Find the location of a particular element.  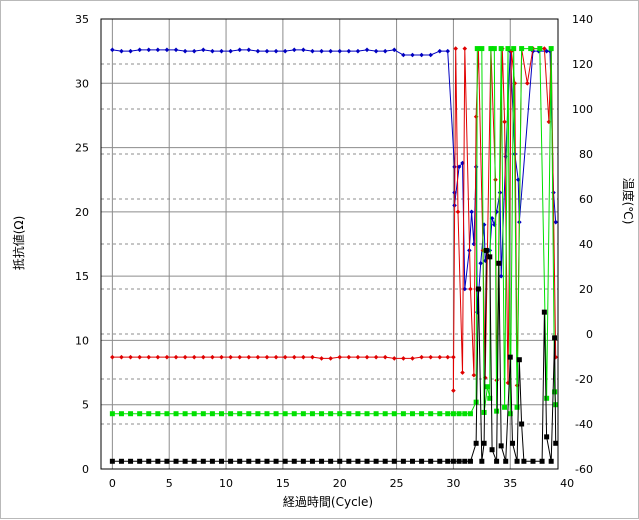

y2-tick-label: -40 is located at coordinates (584, 424).